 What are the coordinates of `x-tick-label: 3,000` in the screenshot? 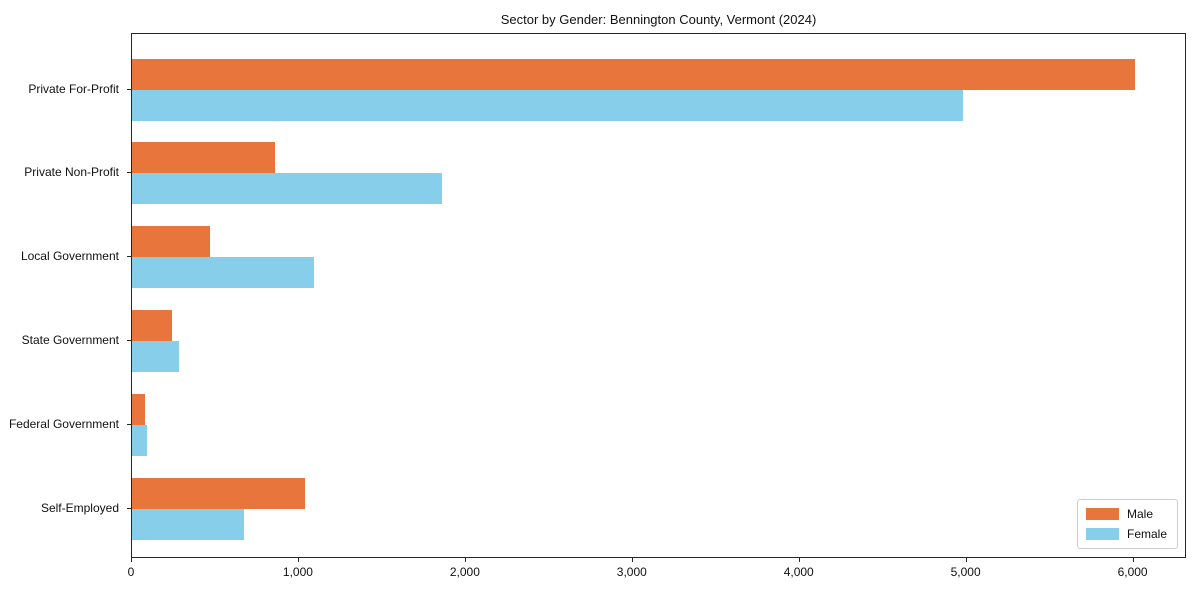 It's located at (631, 572).